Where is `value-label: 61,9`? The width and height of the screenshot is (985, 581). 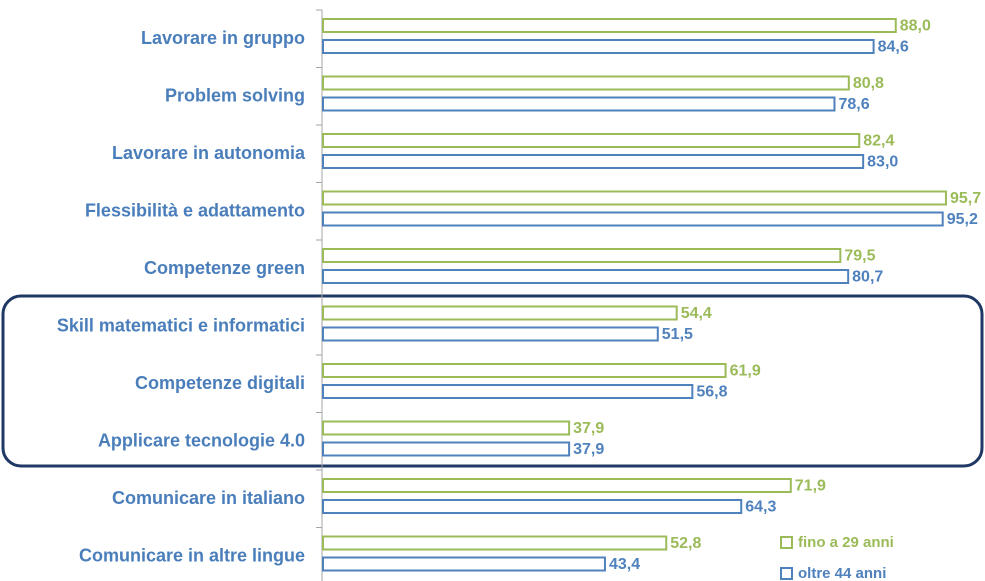
value-label: 61,9 is located at coordinates (745, 371).